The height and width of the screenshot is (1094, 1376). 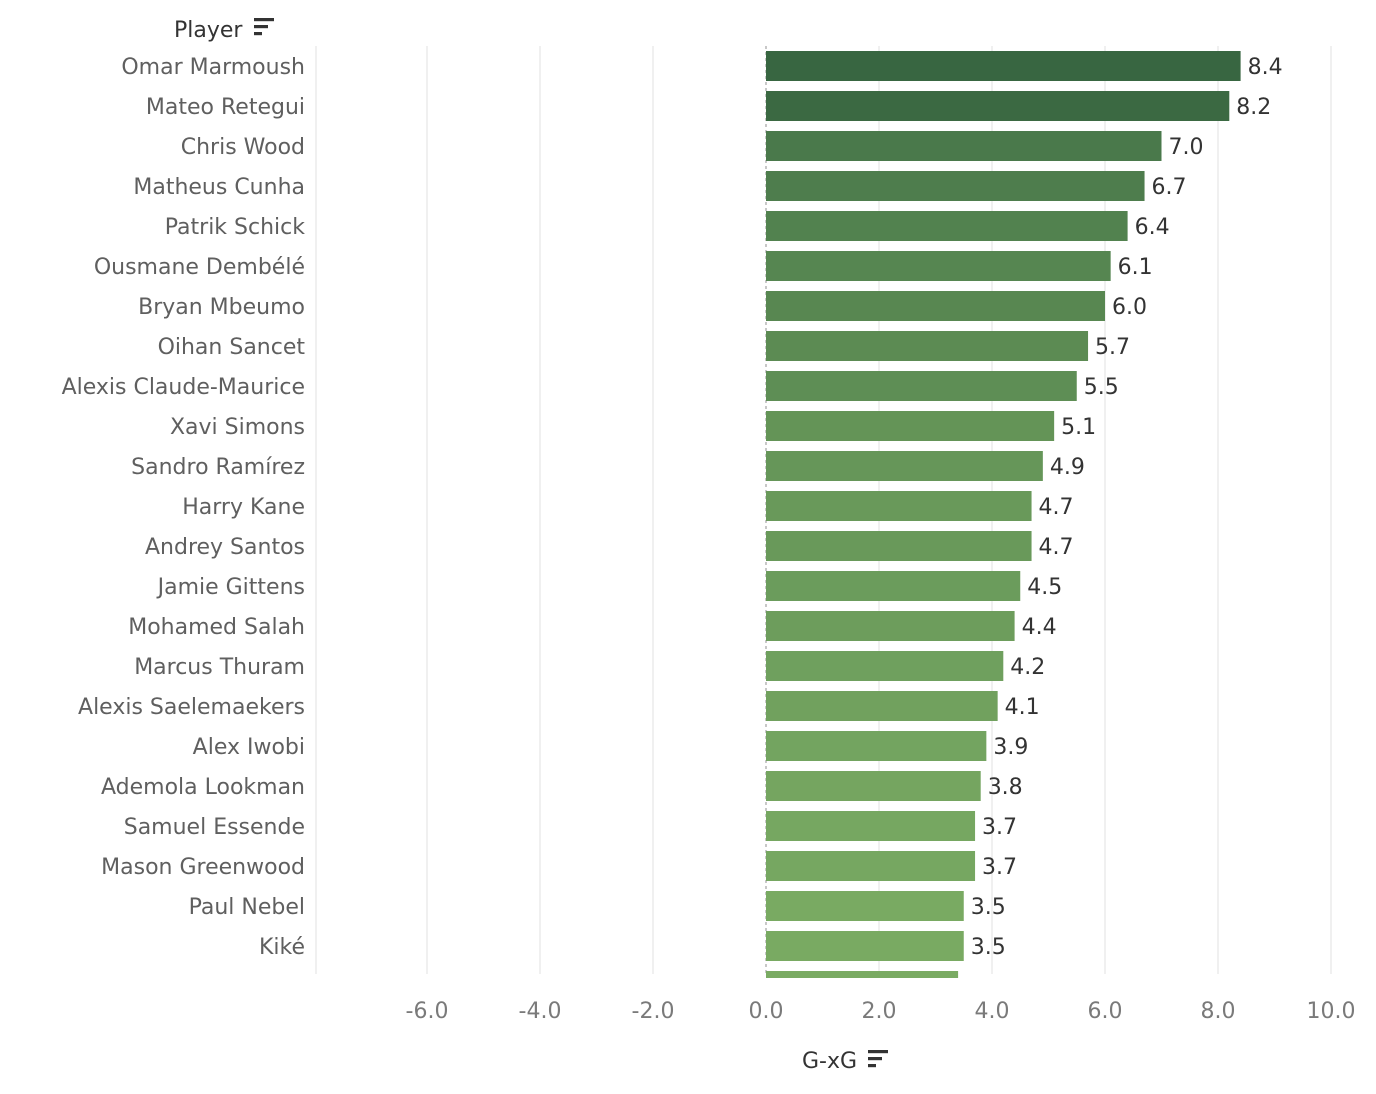 What do you see at coordinates (1010, 747) in the screenshot?
I see `data-label: 3.9` at bounding box center [1010, 747].